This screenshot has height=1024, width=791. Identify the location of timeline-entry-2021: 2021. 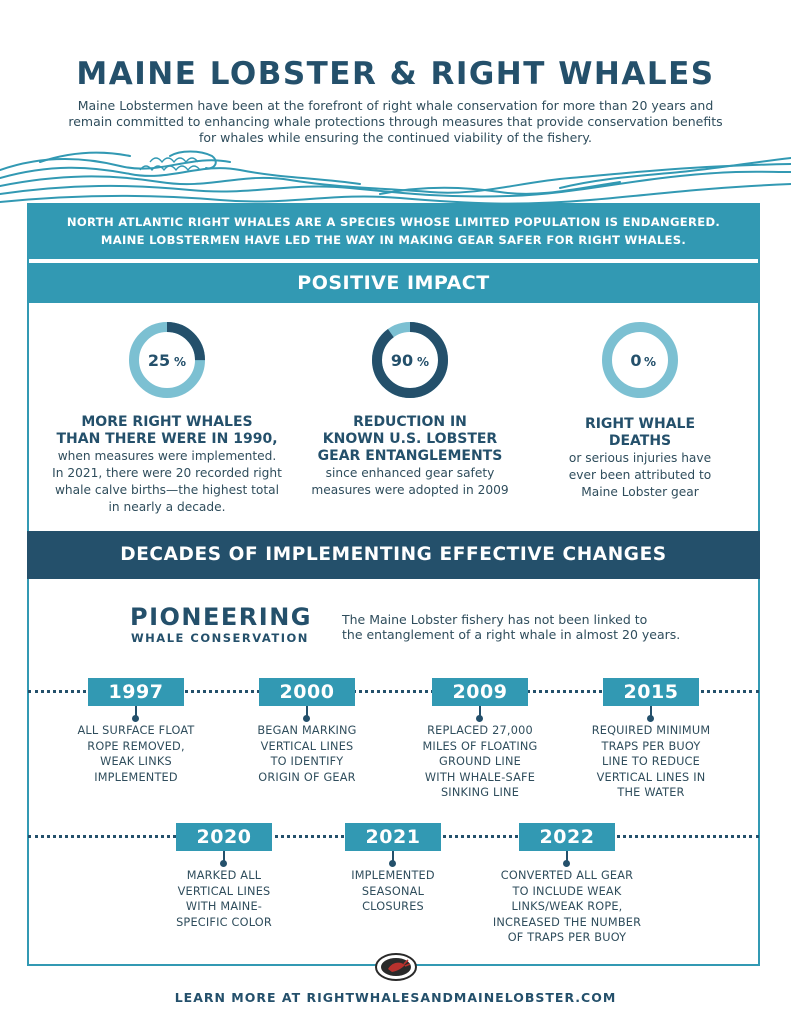
(393, 845).